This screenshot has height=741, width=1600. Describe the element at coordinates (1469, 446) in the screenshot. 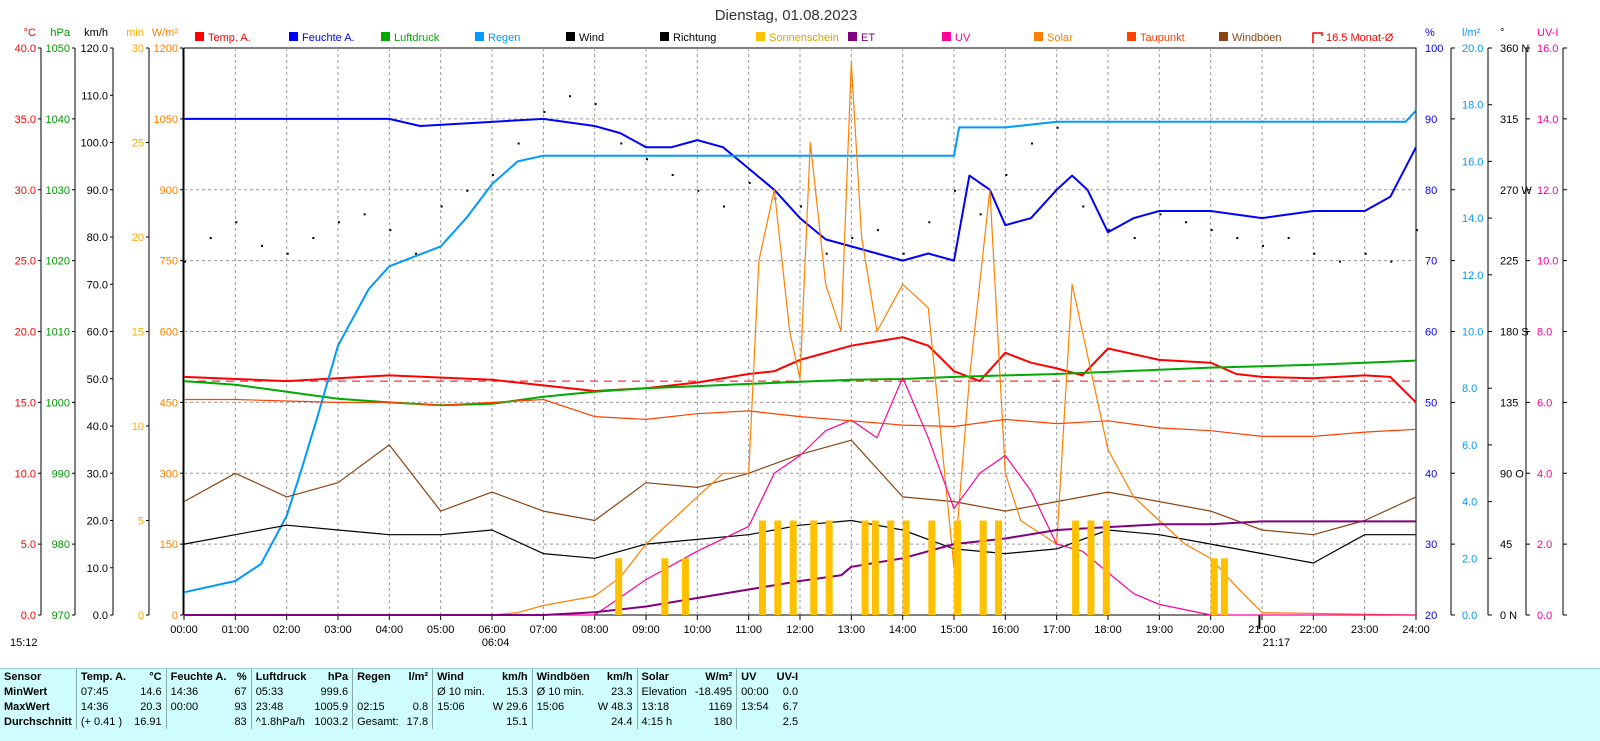

I see `y-tick-label-rain: 6.0` at that location.